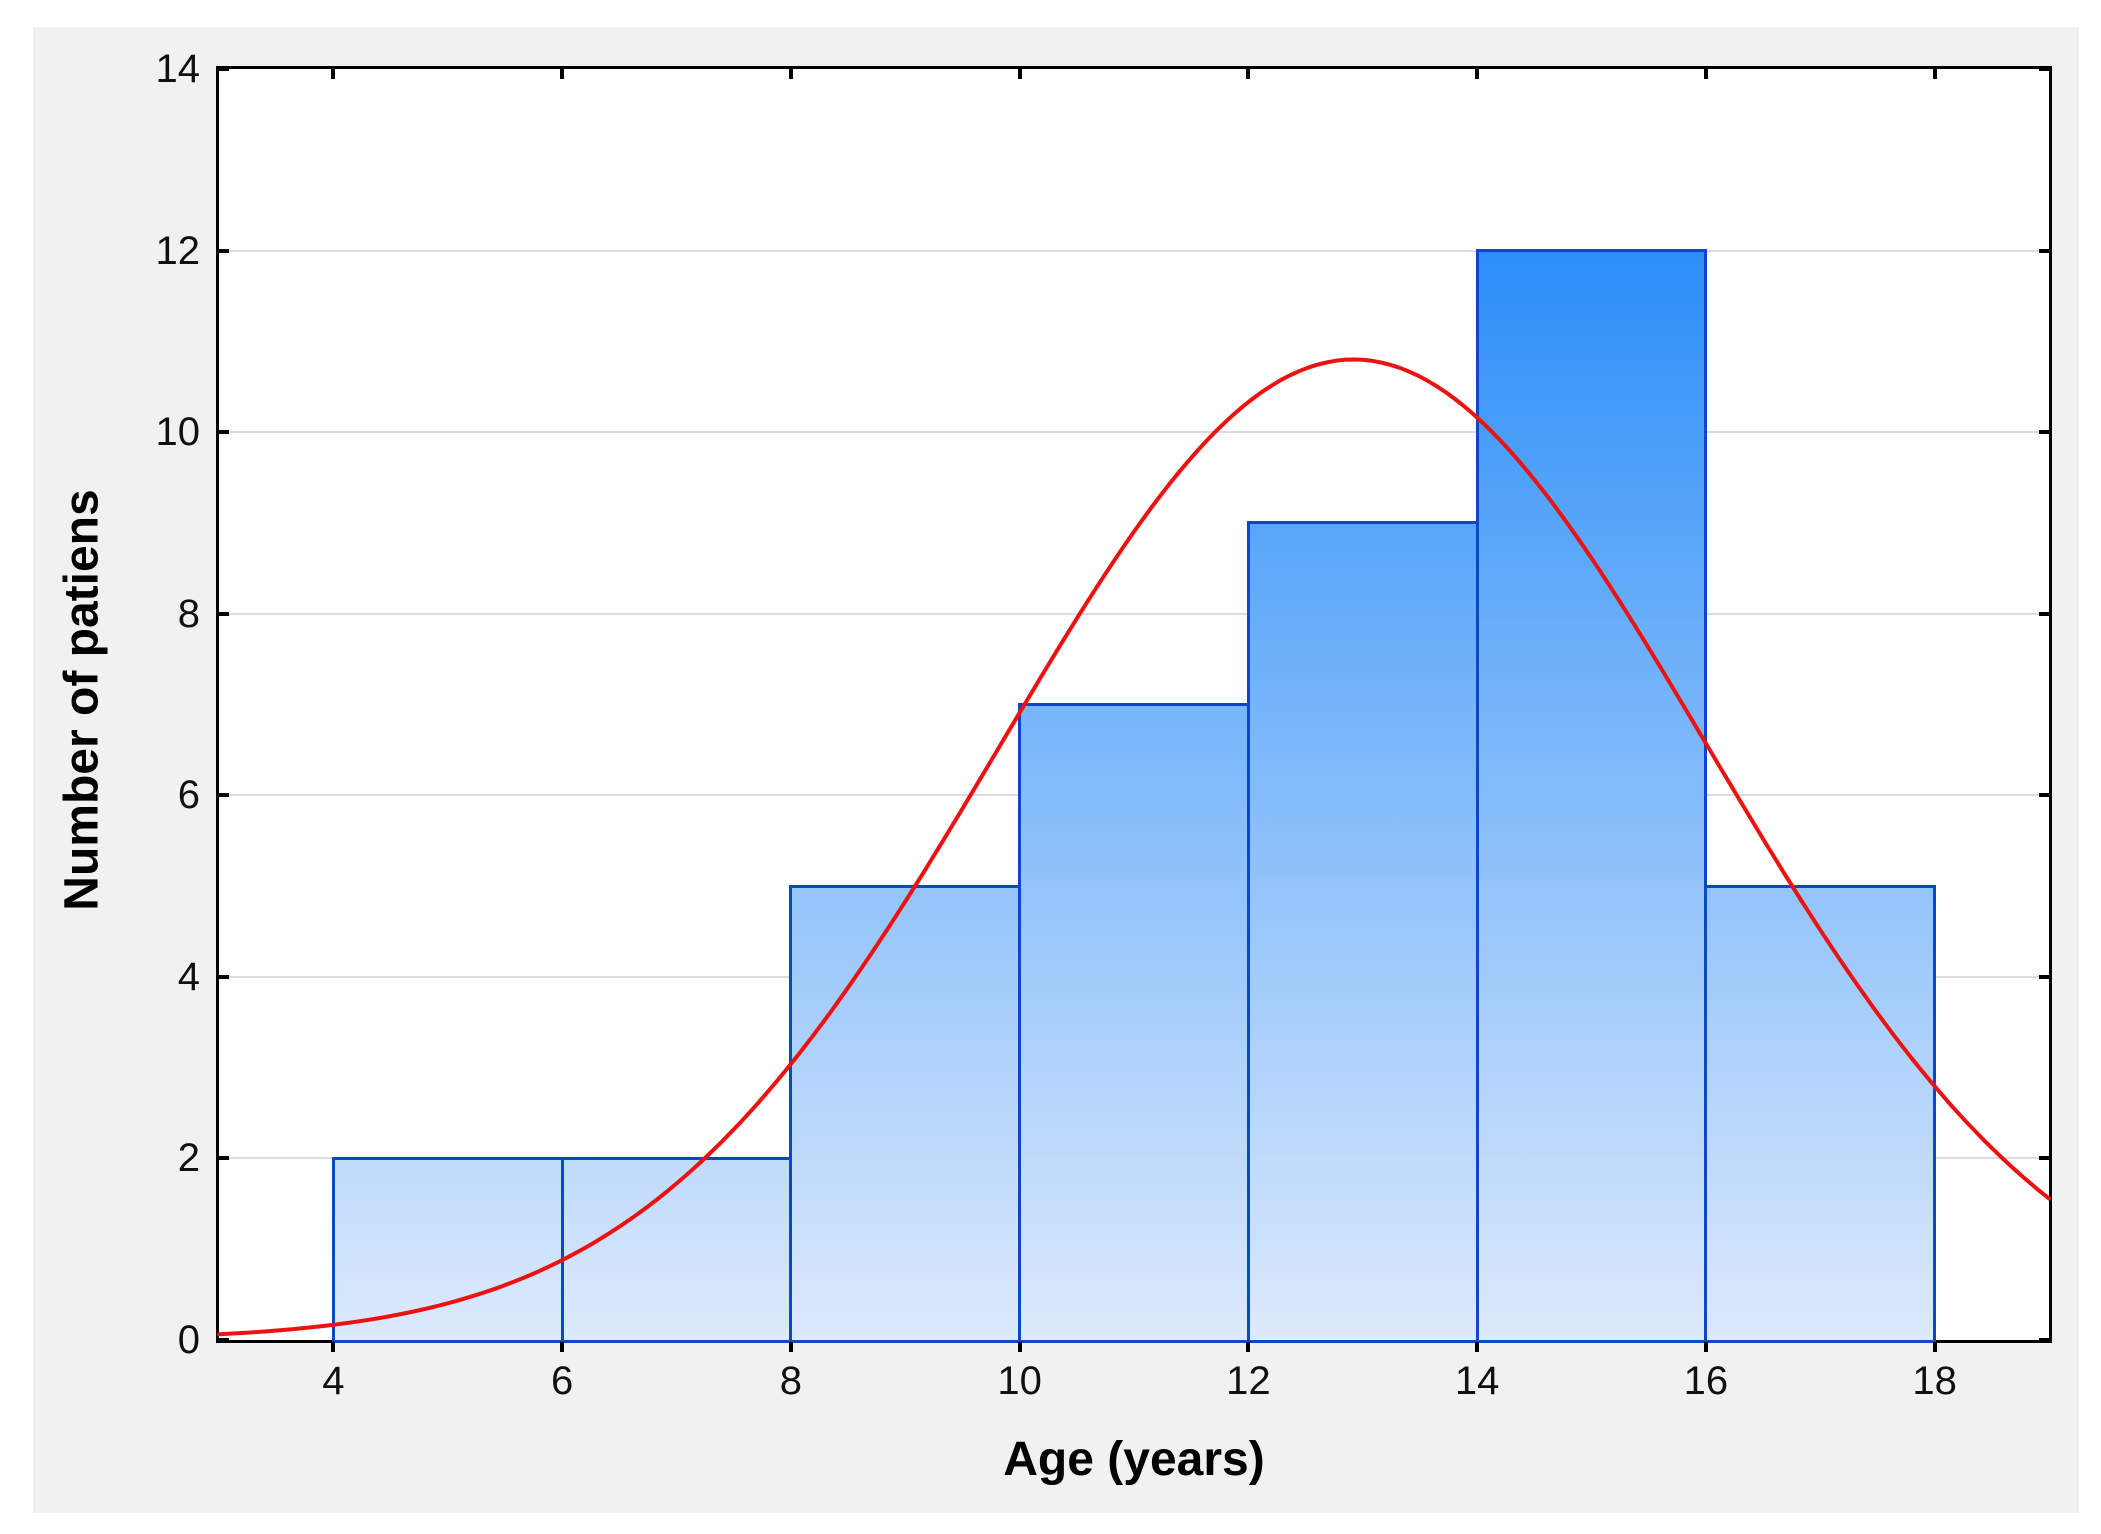 This screenshot has height=1534, width=2101. What do you see at coordinates (333, 1381) in the screenshot?
I see `x-tick-label: 4` at bounding box center [333, 1381].